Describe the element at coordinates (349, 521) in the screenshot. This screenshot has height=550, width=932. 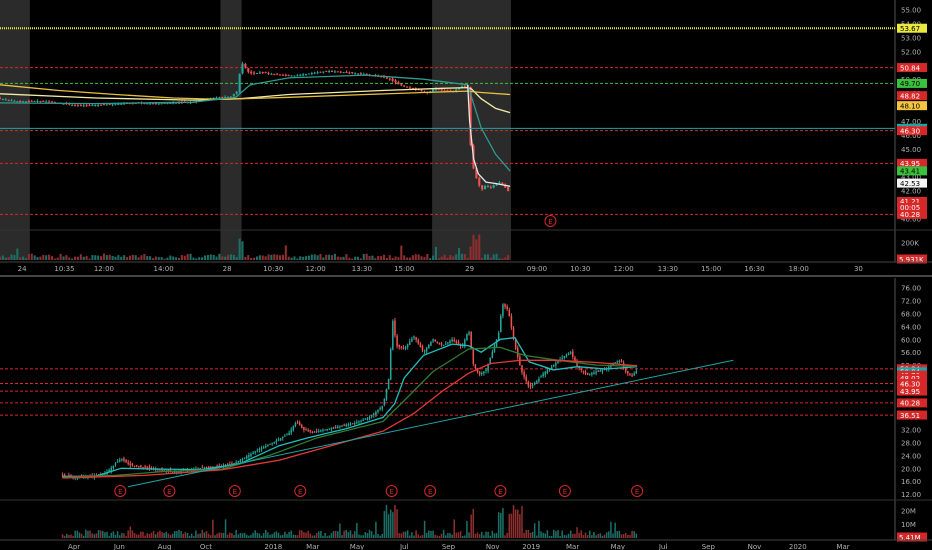
I see `volume-bars` at that location.